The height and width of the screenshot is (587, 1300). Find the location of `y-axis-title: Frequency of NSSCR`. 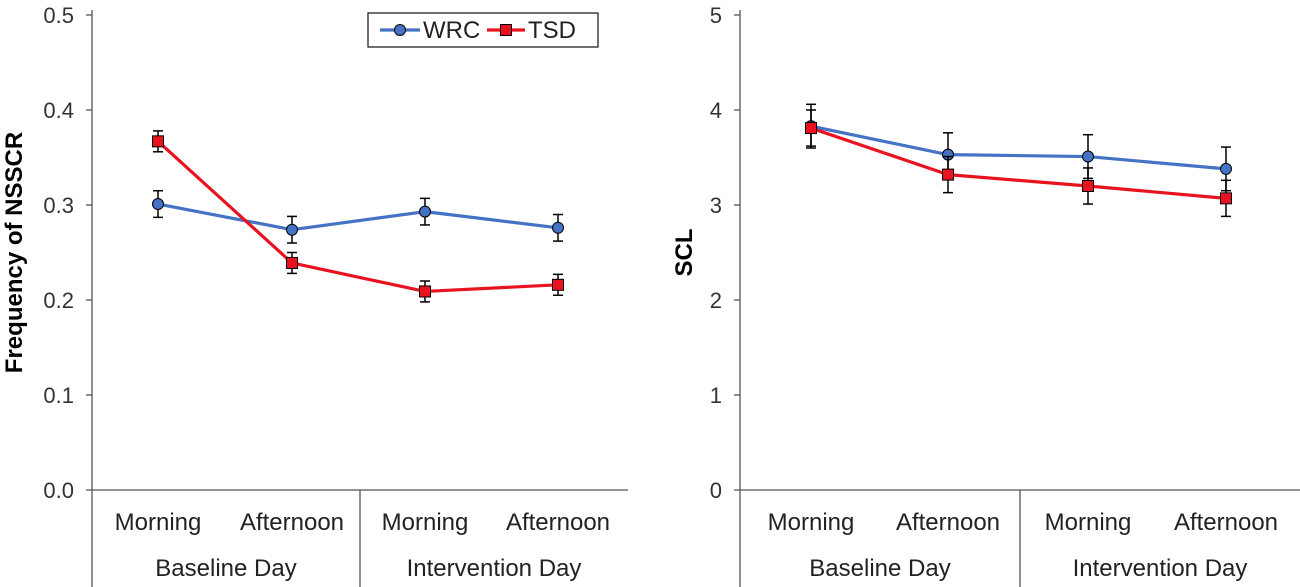

y-axis-title: Frequency of NSSCR is located at coordinates (14, 252).